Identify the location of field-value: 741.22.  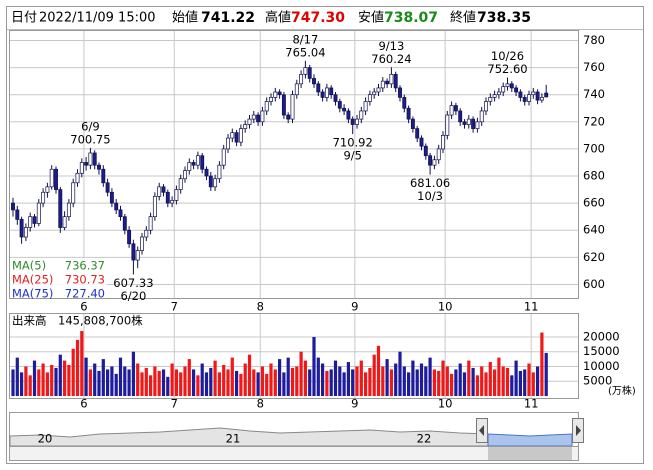
(228, 18).